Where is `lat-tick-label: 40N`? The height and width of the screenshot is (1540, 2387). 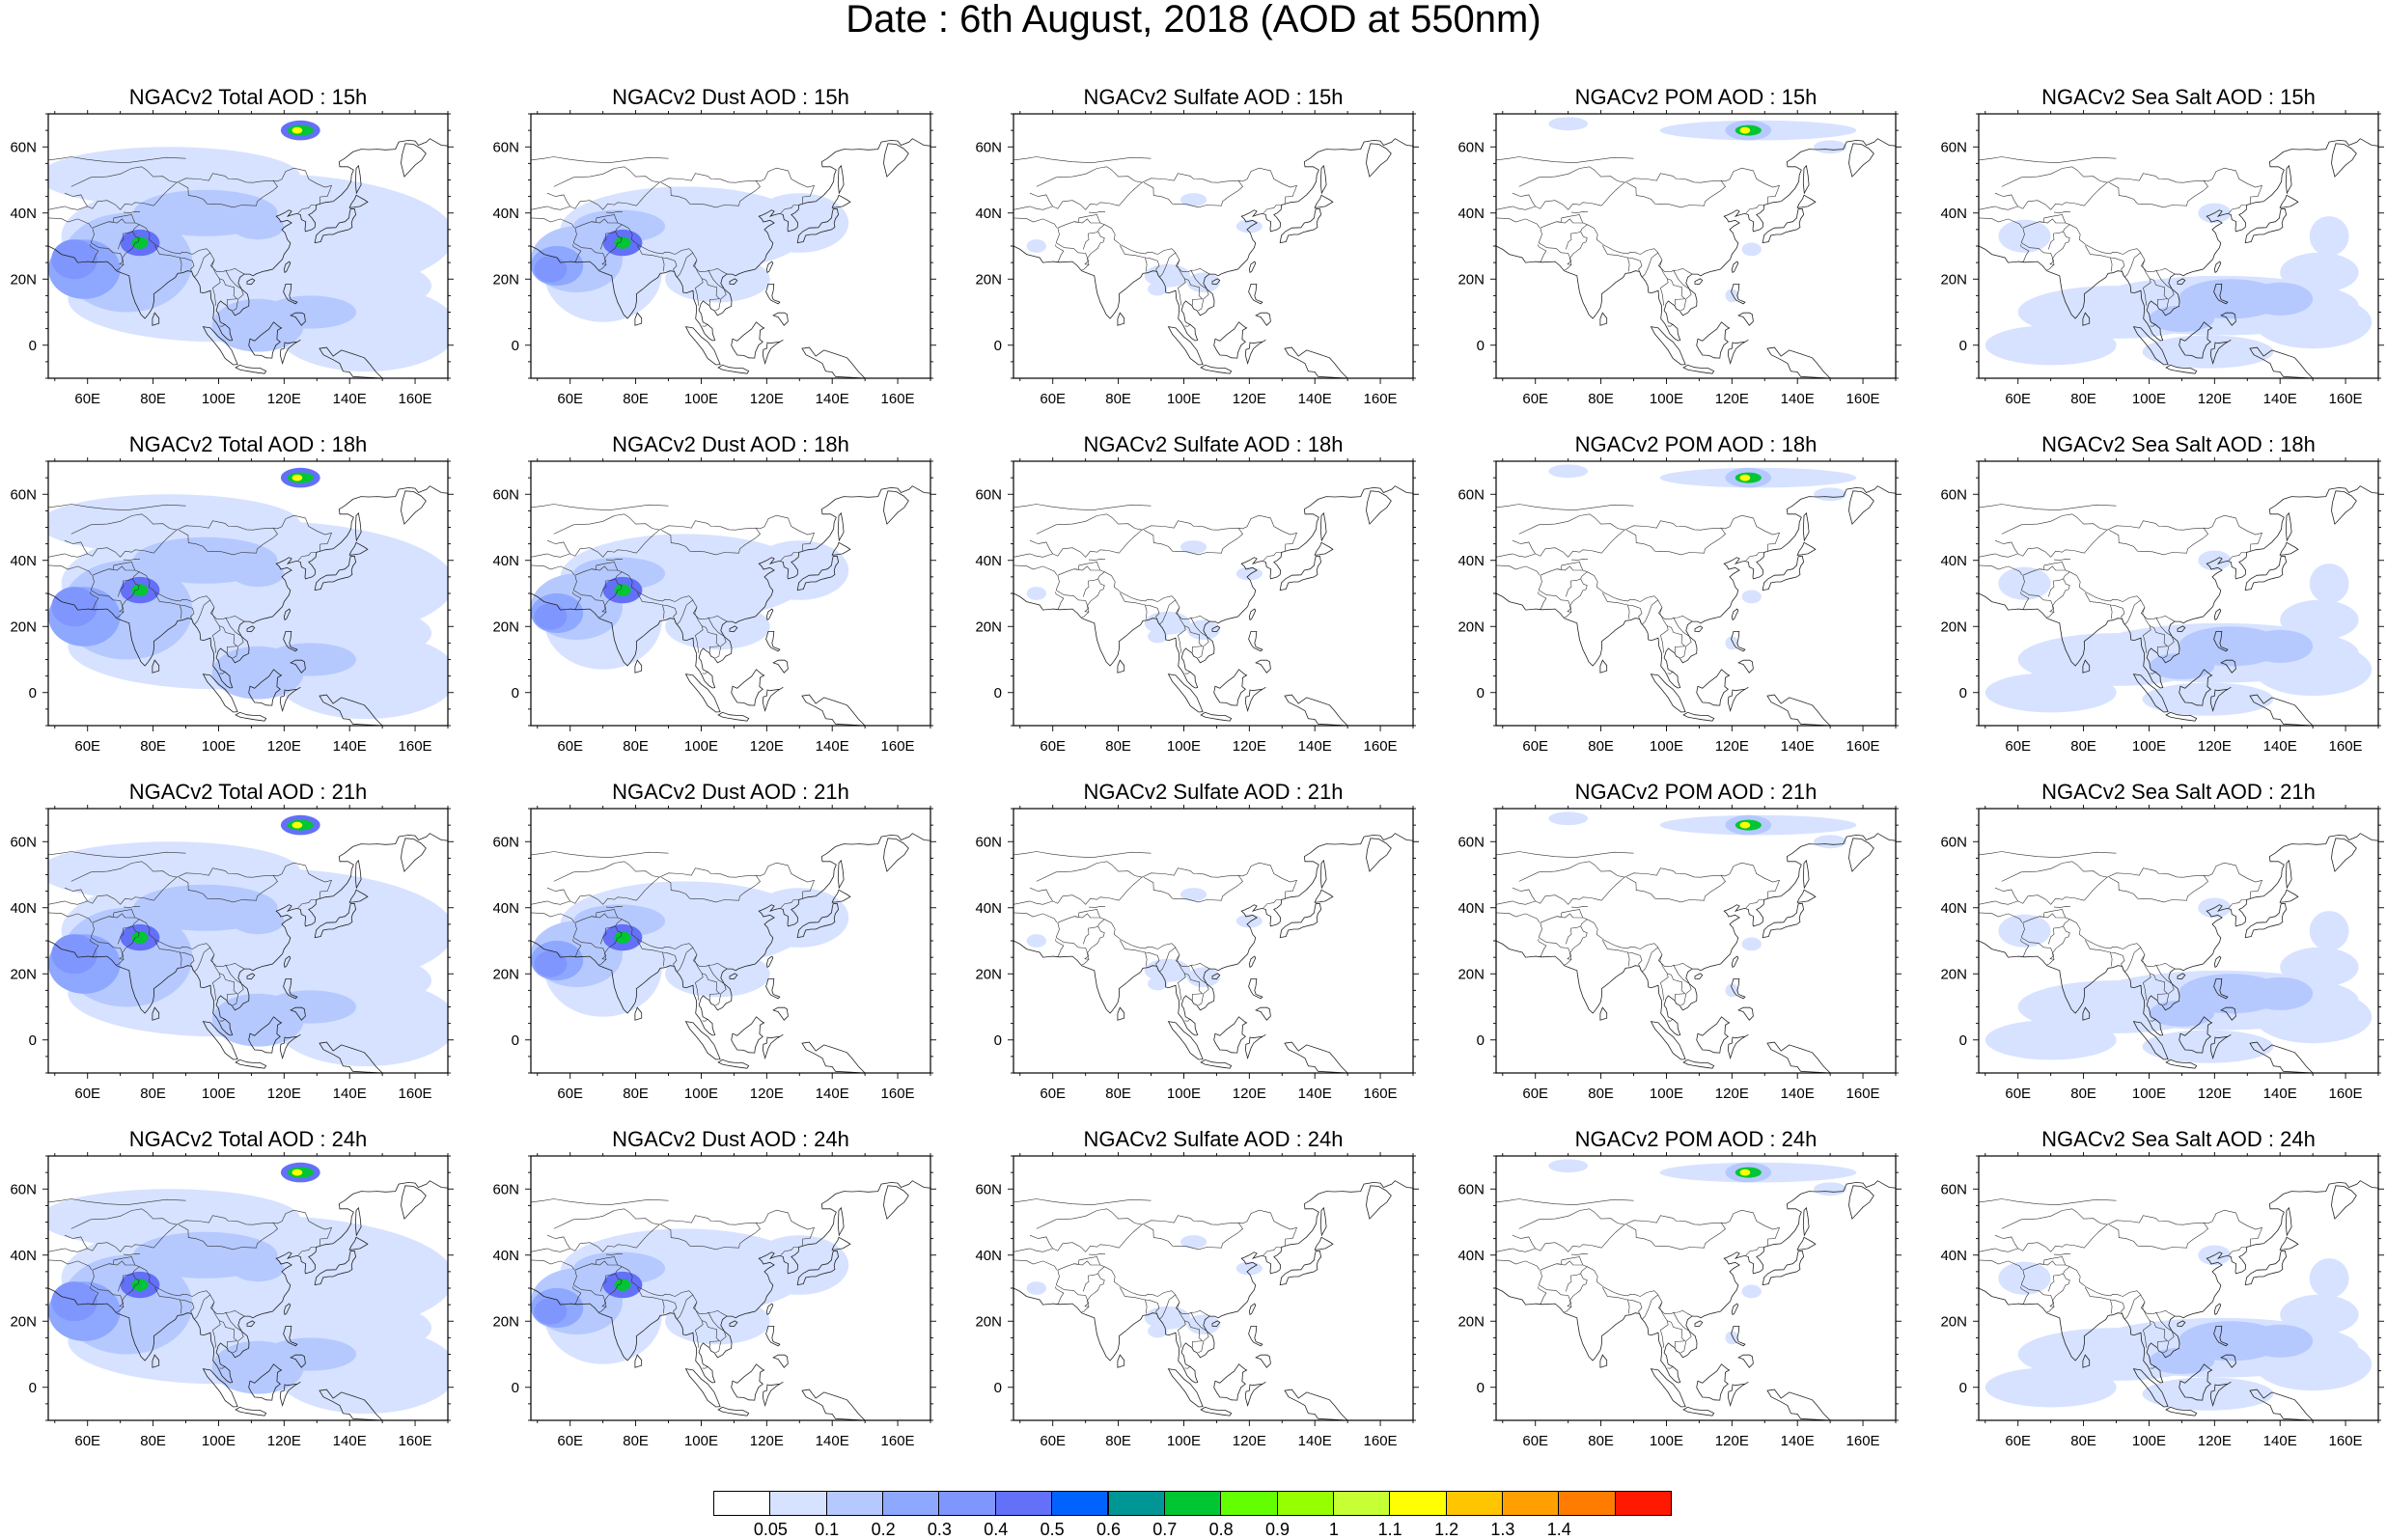 lat-tick-label: 40N is located at coordinates (988, 908).